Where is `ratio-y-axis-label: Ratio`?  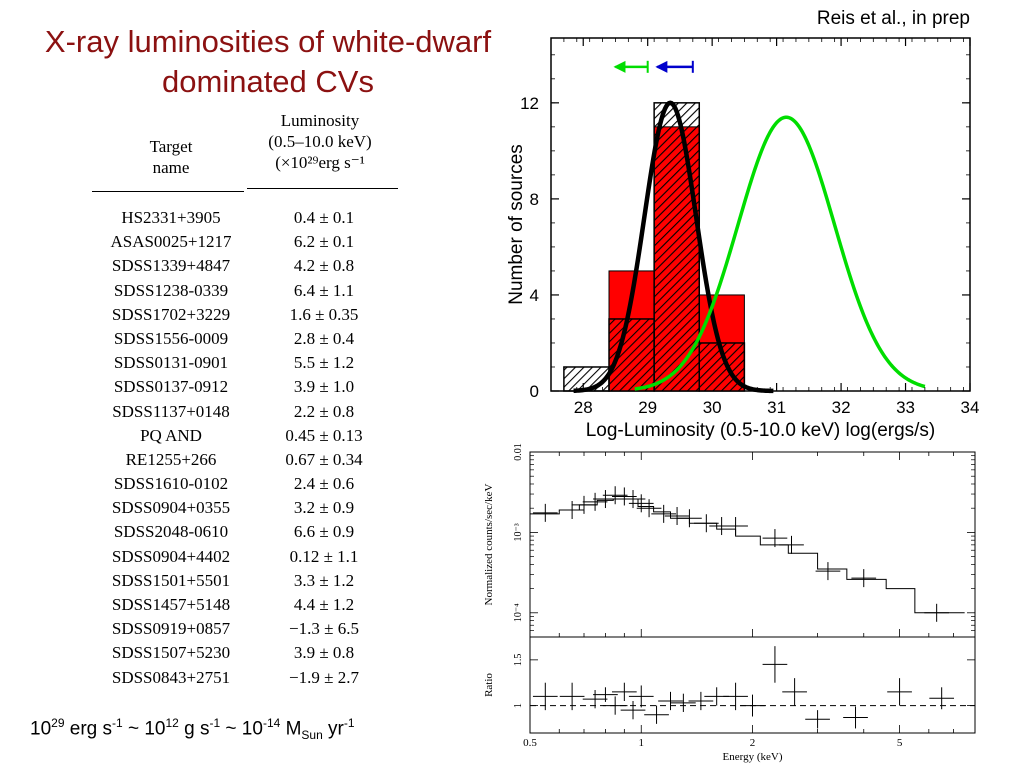
ratio-y-axis-label: Ratio is located at coordinates (489, 685).